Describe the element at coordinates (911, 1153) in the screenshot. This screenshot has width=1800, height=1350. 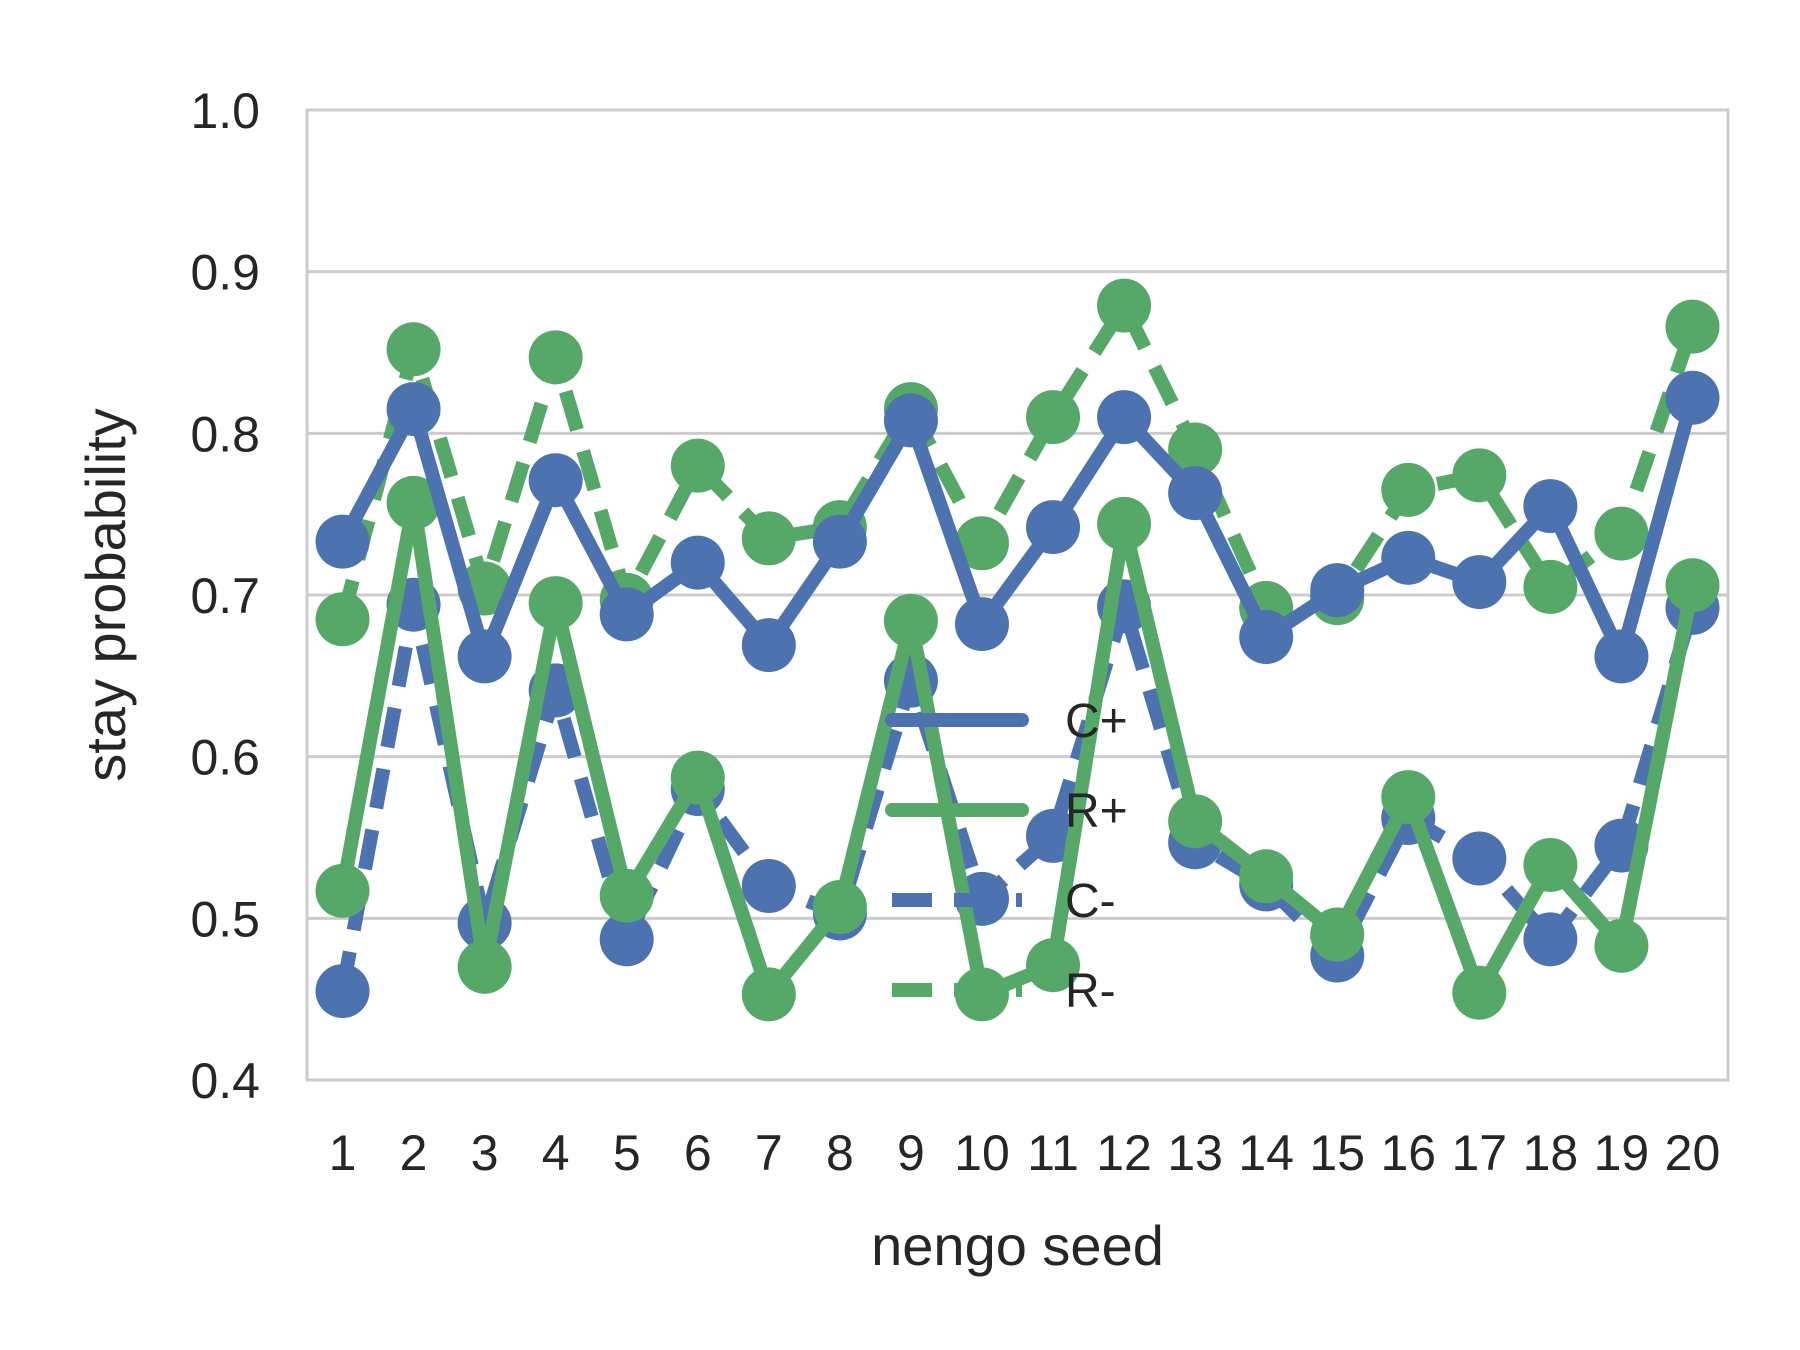
I see `x-tick-label: 9` at that location.